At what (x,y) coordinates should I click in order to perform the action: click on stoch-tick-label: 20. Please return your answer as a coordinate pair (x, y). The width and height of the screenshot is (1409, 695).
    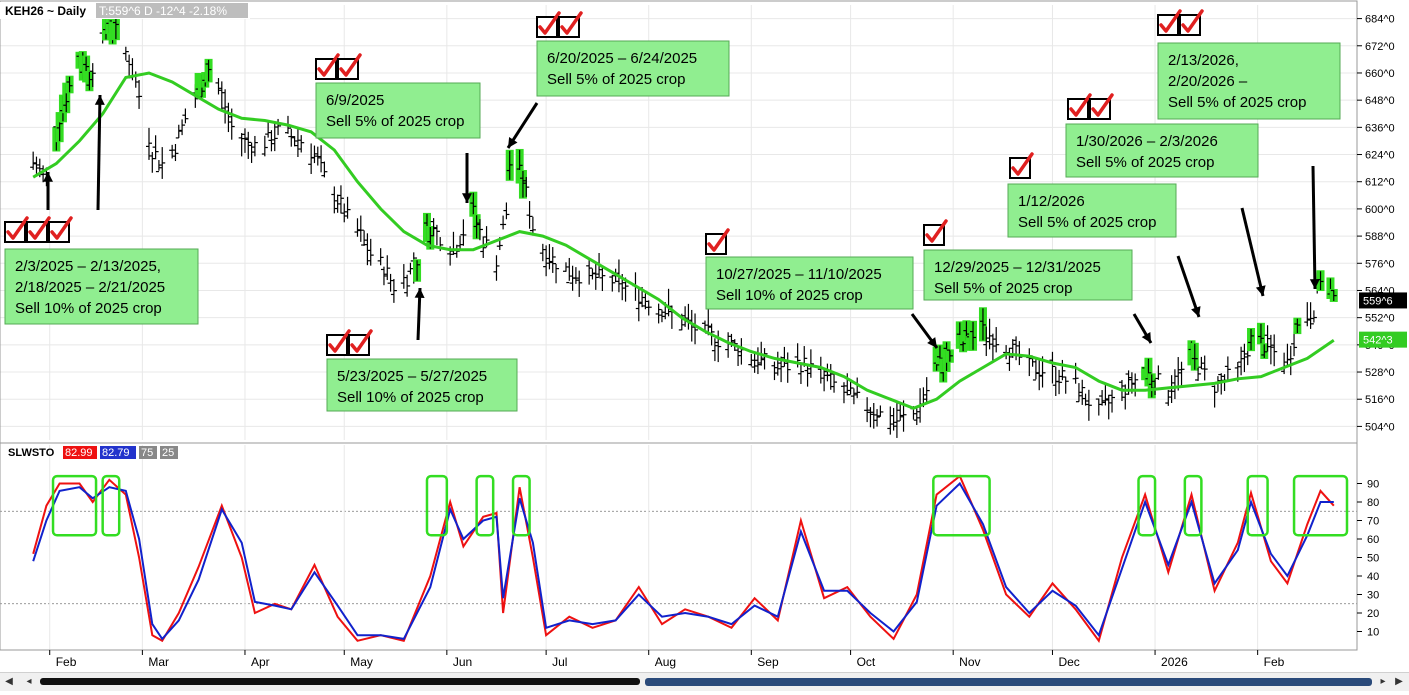
    Looking at the image, I should click on (1373, 614).